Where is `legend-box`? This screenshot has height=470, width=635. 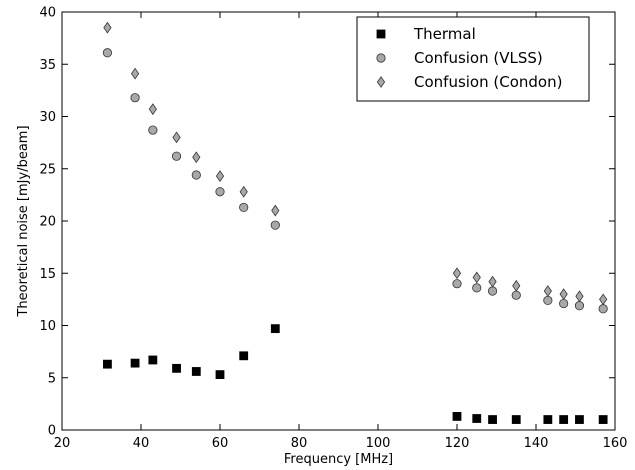 legend-box is located at coordinates (473, 59).